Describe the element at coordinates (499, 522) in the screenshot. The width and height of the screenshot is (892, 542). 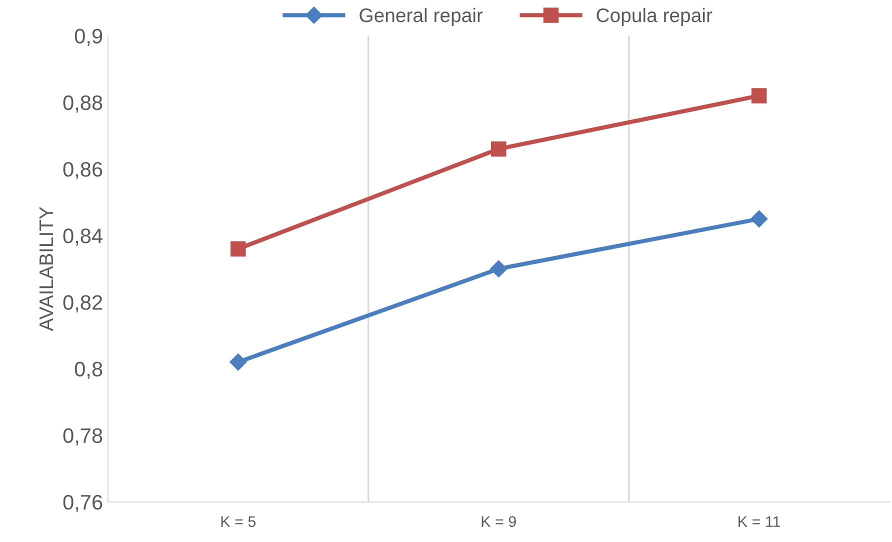
I see `x-tick-label: K = 9` at that location.